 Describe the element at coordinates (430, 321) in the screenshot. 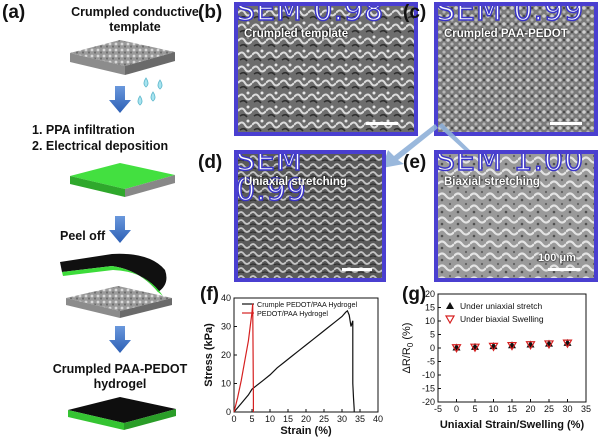

I see `chart-g-y-tick-label: 10` at that location.